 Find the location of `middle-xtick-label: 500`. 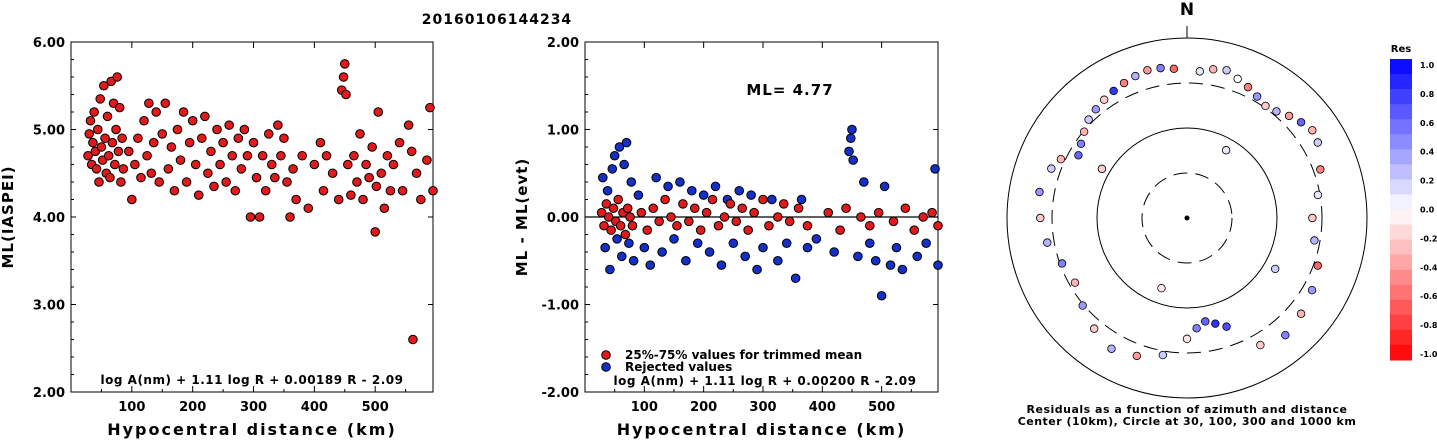

middle-xtick-label: 500 is located at coordinates (881, 407).